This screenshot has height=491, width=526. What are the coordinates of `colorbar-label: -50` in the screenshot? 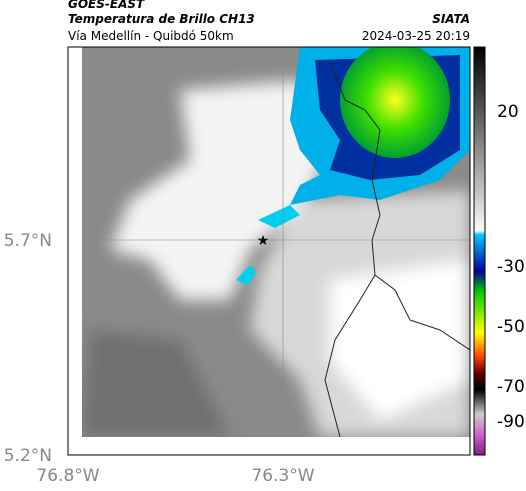 It's located at (511, 327).